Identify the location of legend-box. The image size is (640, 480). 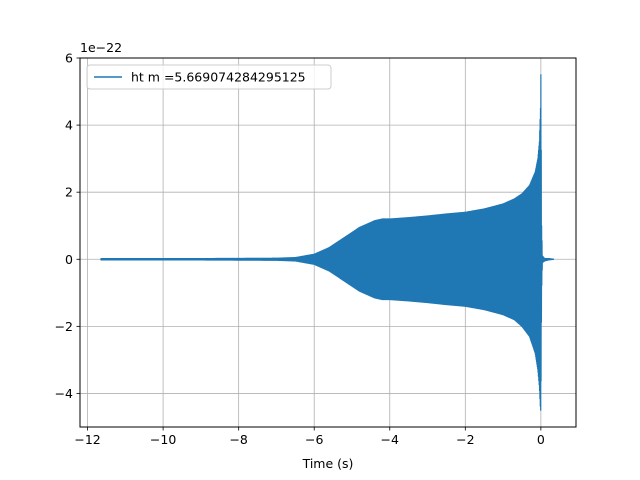
(209, 77).